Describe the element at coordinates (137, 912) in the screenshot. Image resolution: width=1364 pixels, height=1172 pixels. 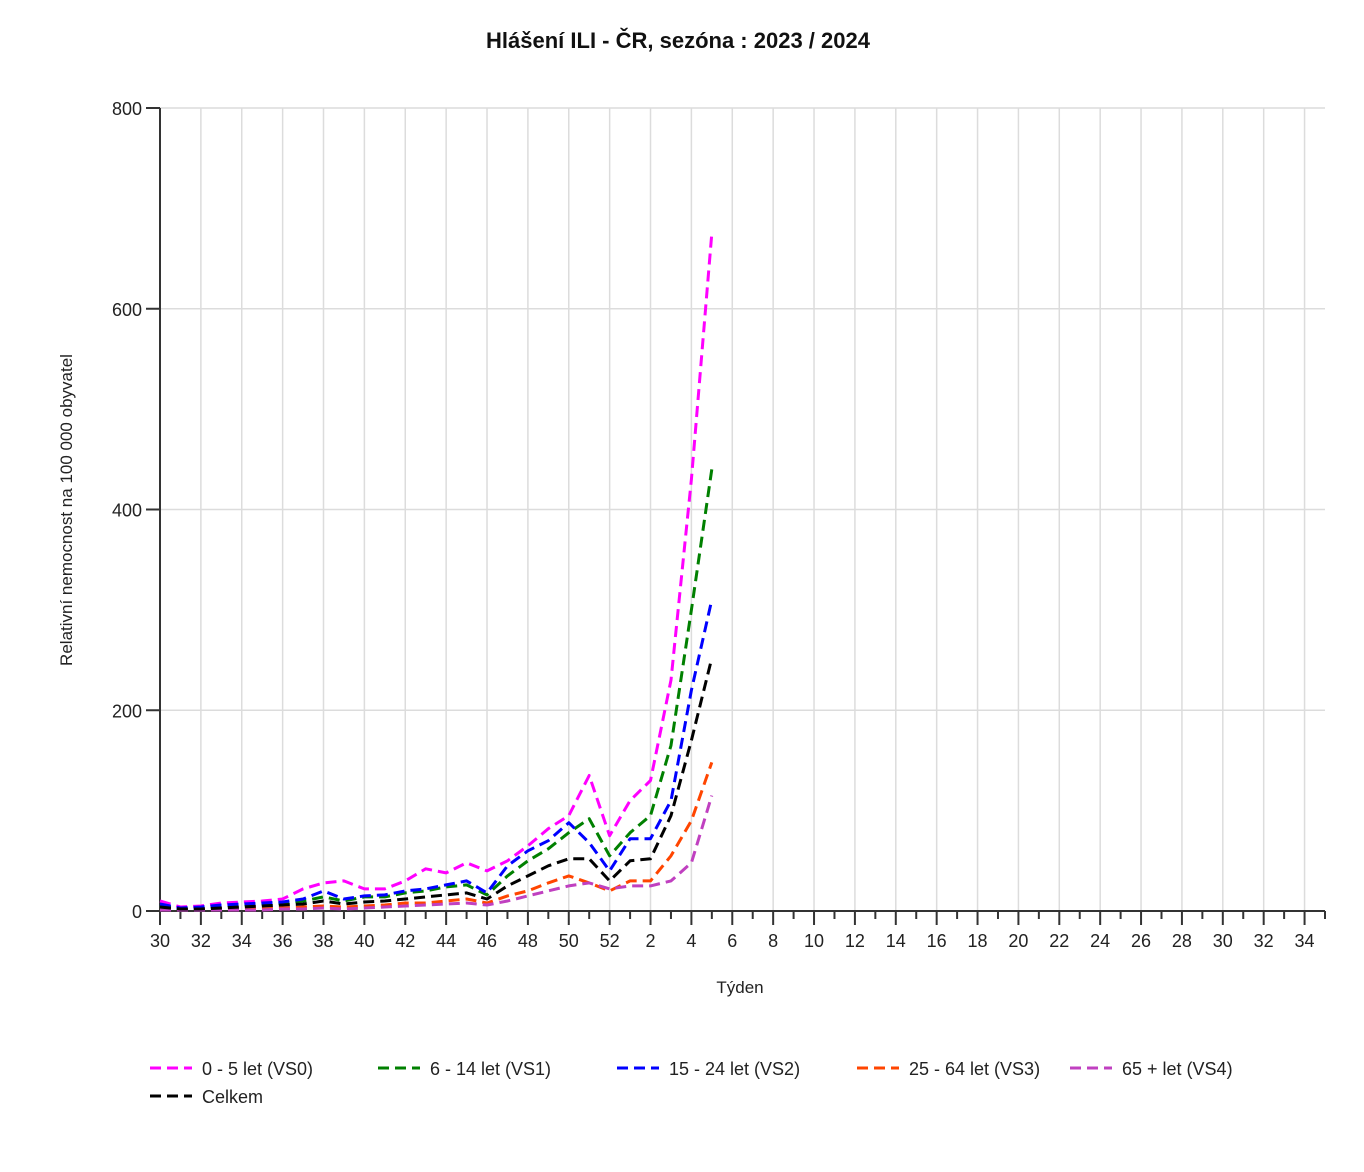
I see `y-tick-label: 0` at that location.